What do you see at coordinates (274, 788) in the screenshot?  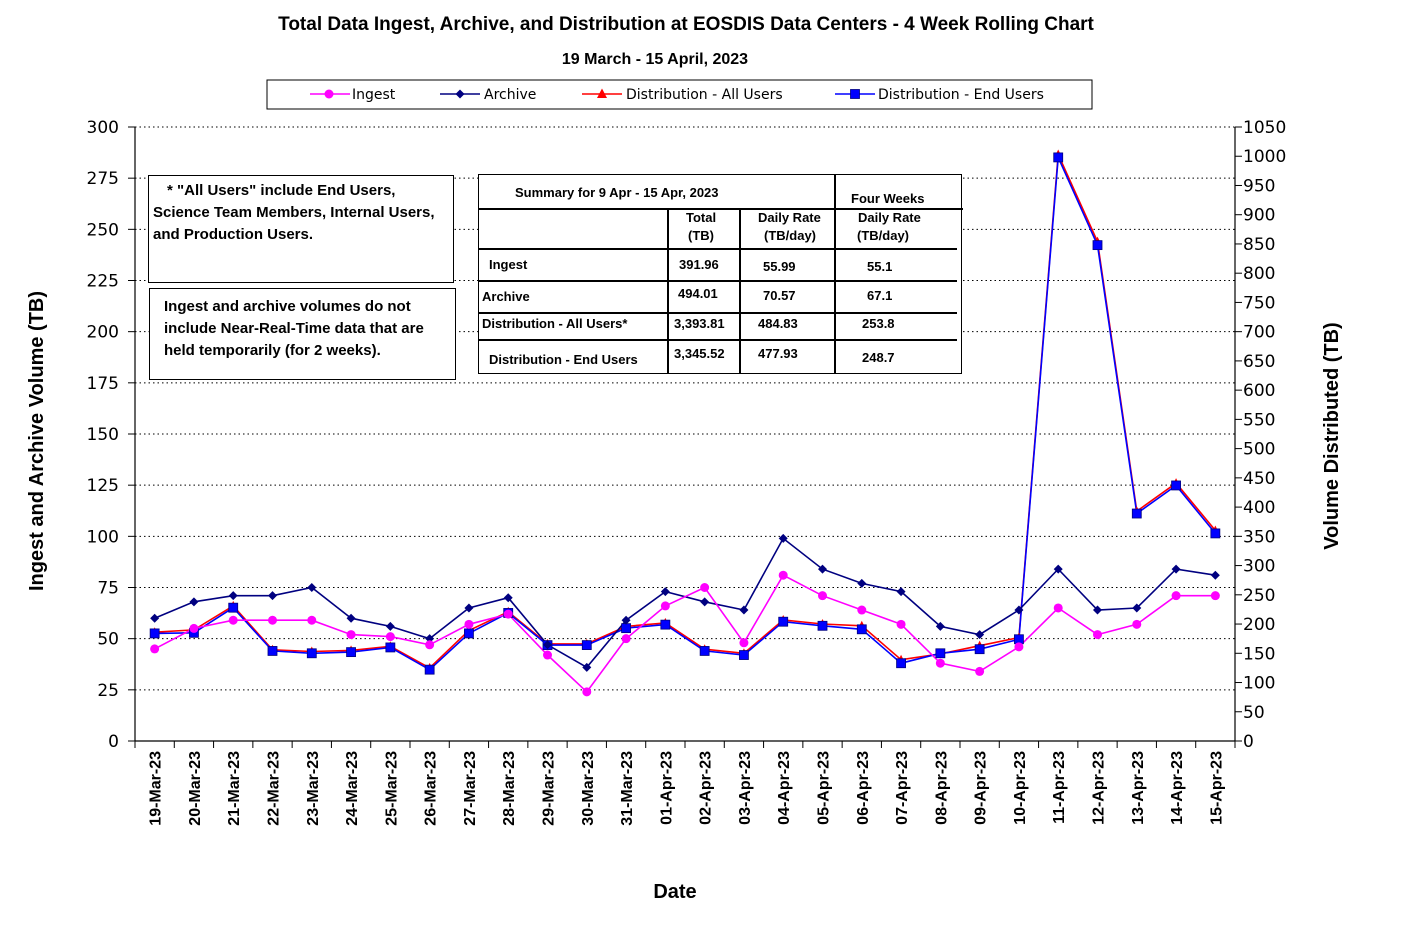 I see `x-tick-label: 22-Mar-23` at bounding box center [274, 788].